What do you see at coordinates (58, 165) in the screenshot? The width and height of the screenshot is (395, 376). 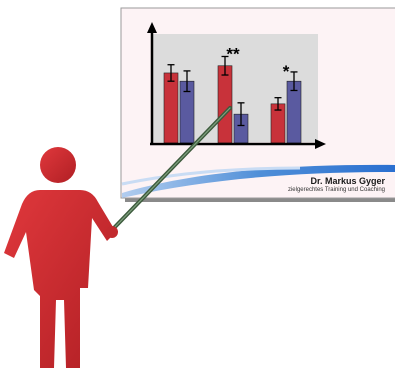 I see `presenter-head` at bounding box center [58, 165].